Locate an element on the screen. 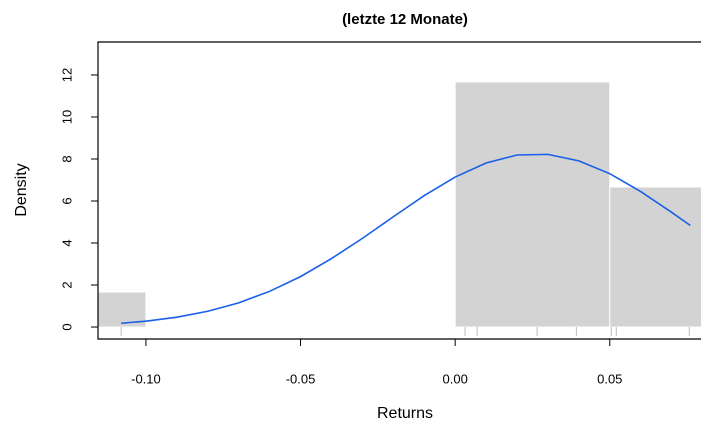 This screenshot has height=429, width=701. y-tick-label: 2 is located at coordinates (66, 284).